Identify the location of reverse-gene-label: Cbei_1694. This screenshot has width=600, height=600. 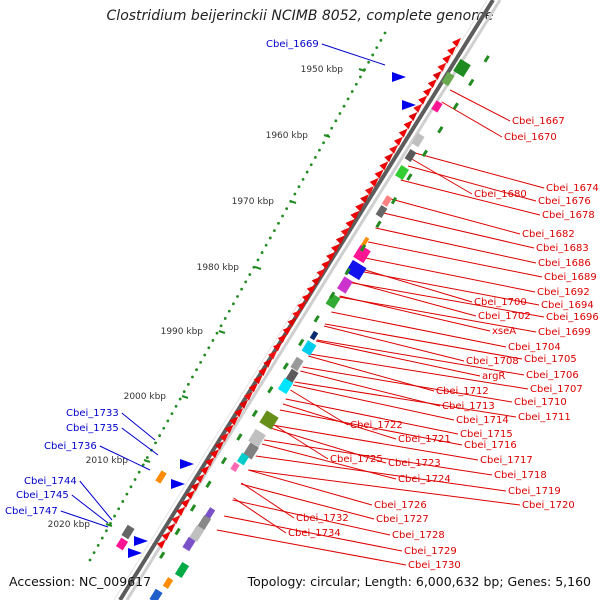
(567, 305).